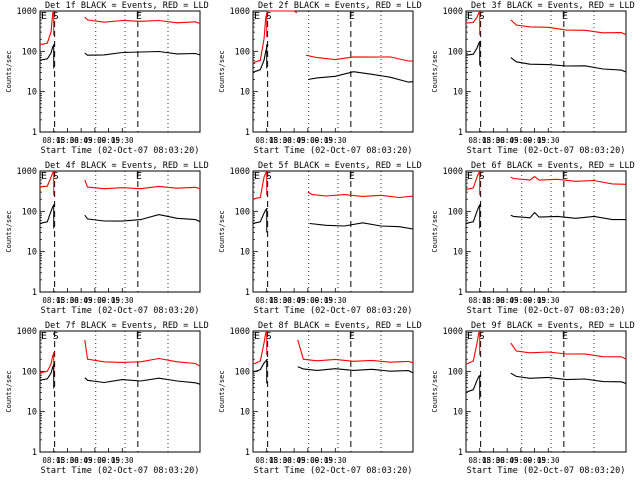  Describe the element at coordinates (127, 166) in the screenshot. I see `panel-title: Det 4f BLACK = Events, RED = LLD` at that location.